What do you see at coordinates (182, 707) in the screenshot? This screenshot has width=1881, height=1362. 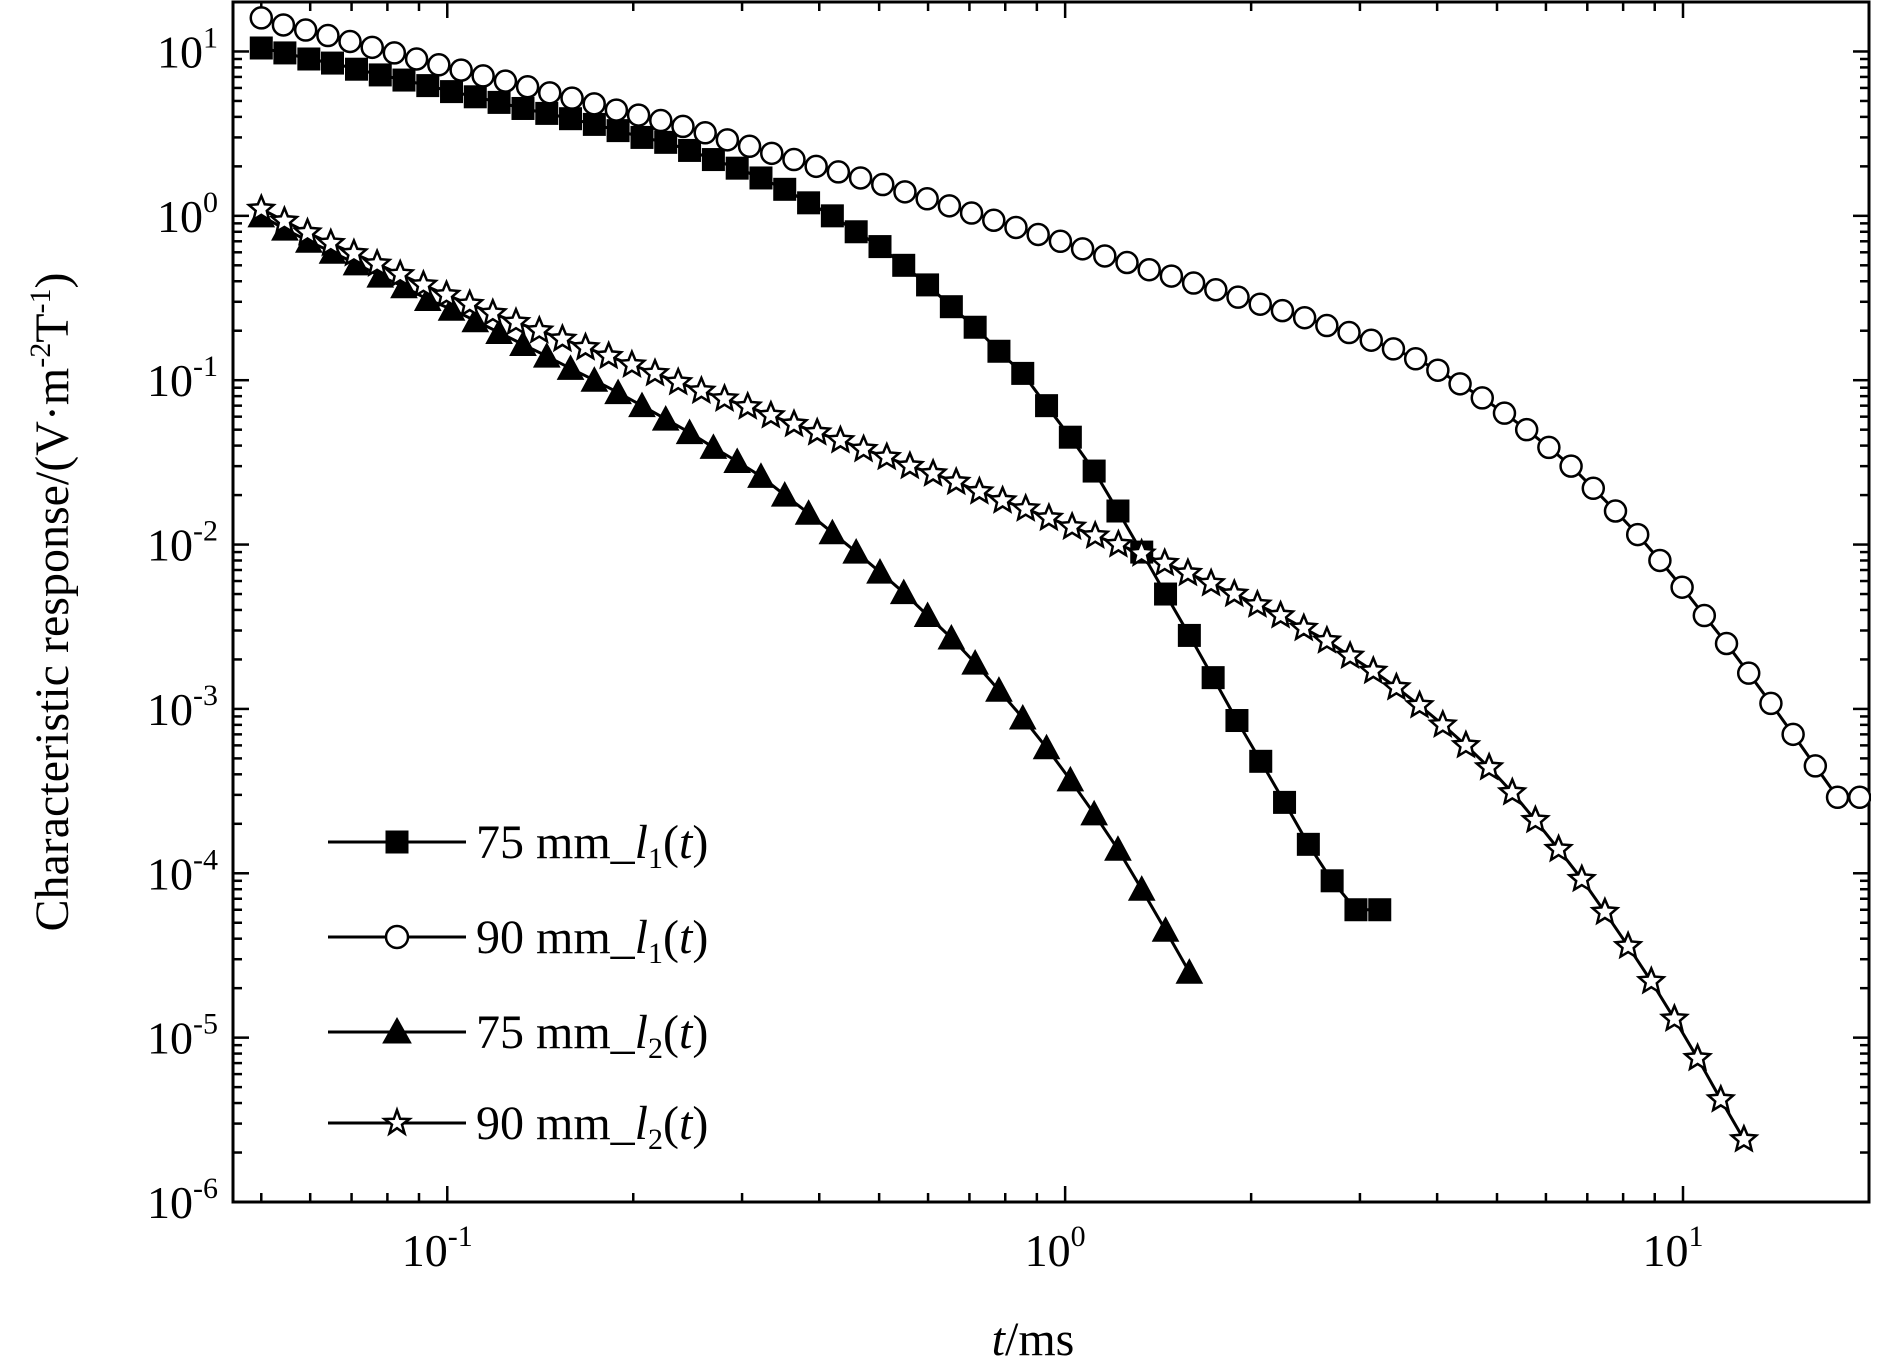 I see `y-tick-label: 10⁻³` at bounding box center [182, 707].